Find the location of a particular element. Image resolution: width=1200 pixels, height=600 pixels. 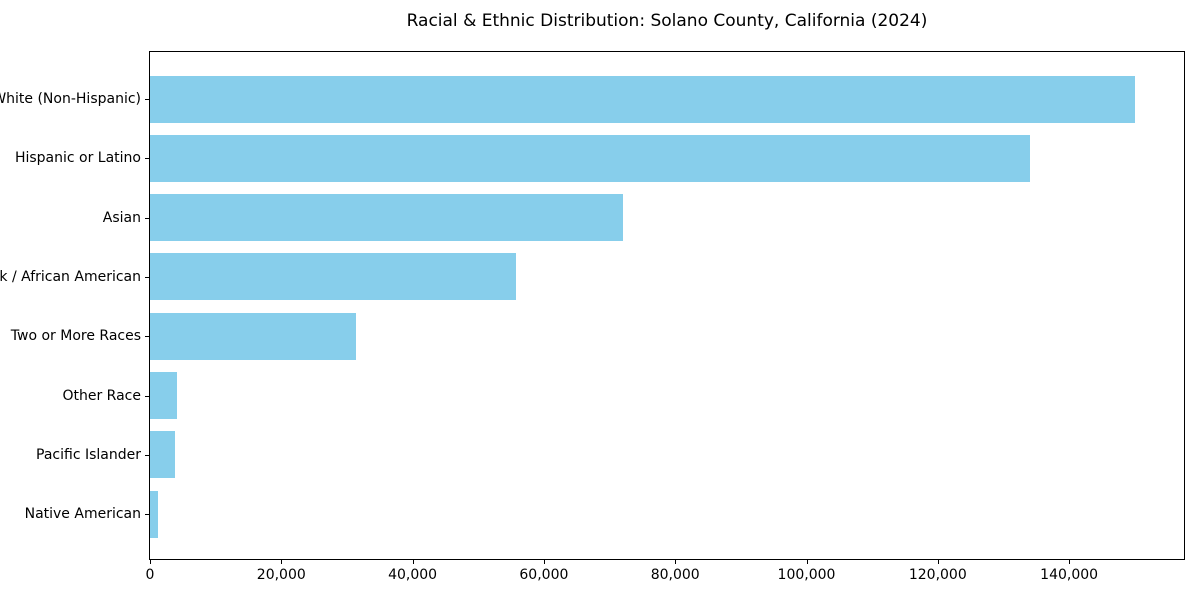

x-axis-tick-label: 120,000 is located at coordinates (937, 575).